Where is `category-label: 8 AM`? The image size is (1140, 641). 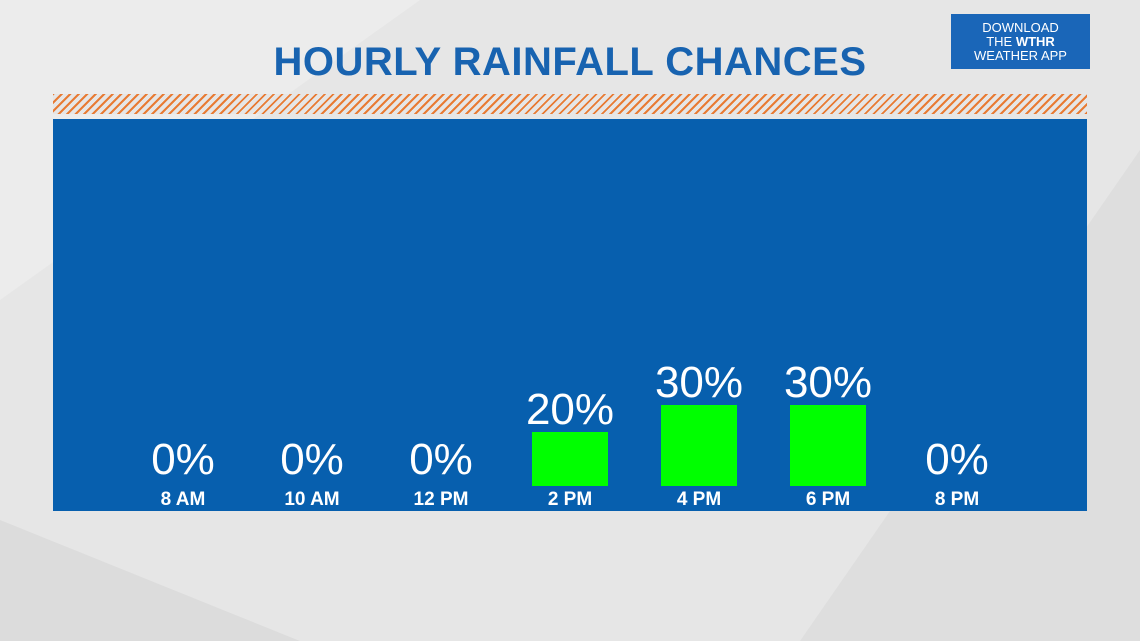
category-label: 8 AM is located at coordinates (183, 499).